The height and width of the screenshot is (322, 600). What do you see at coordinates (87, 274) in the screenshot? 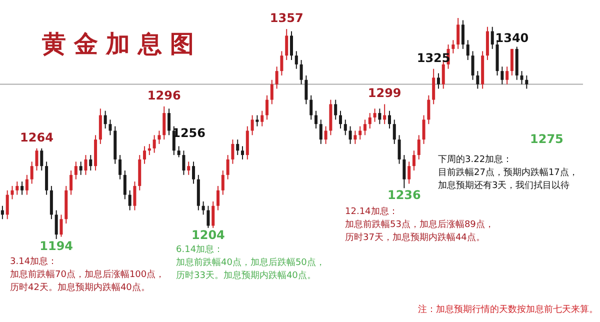
I see `text: 加息前跌幅70点，加息后涨幅100点，` at bounding box center [87, 274].